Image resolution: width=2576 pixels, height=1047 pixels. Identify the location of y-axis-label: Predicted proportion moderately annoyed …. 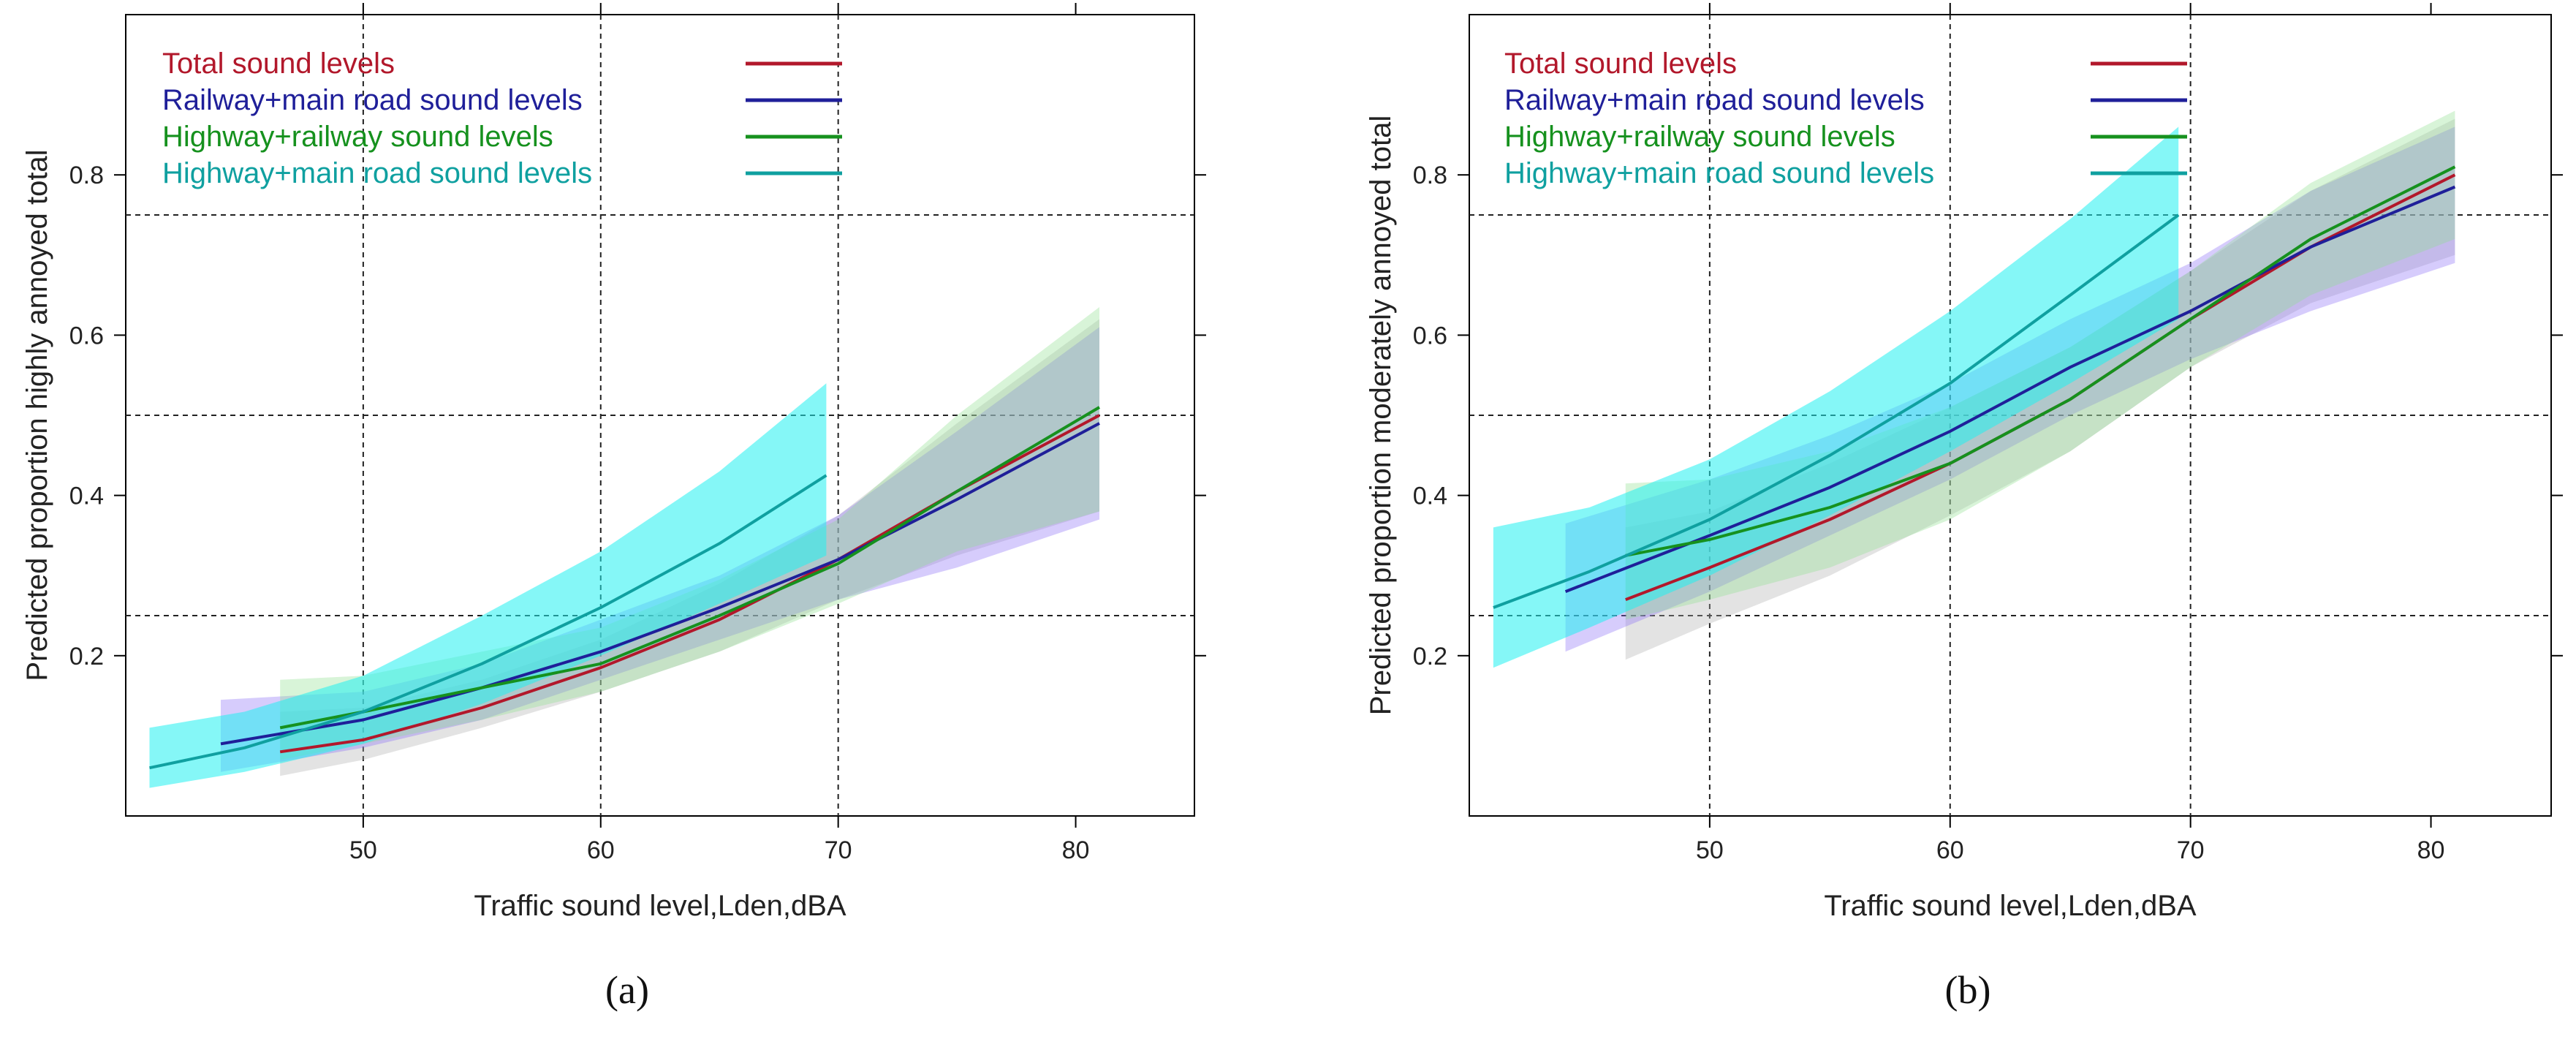
(1381, 416).